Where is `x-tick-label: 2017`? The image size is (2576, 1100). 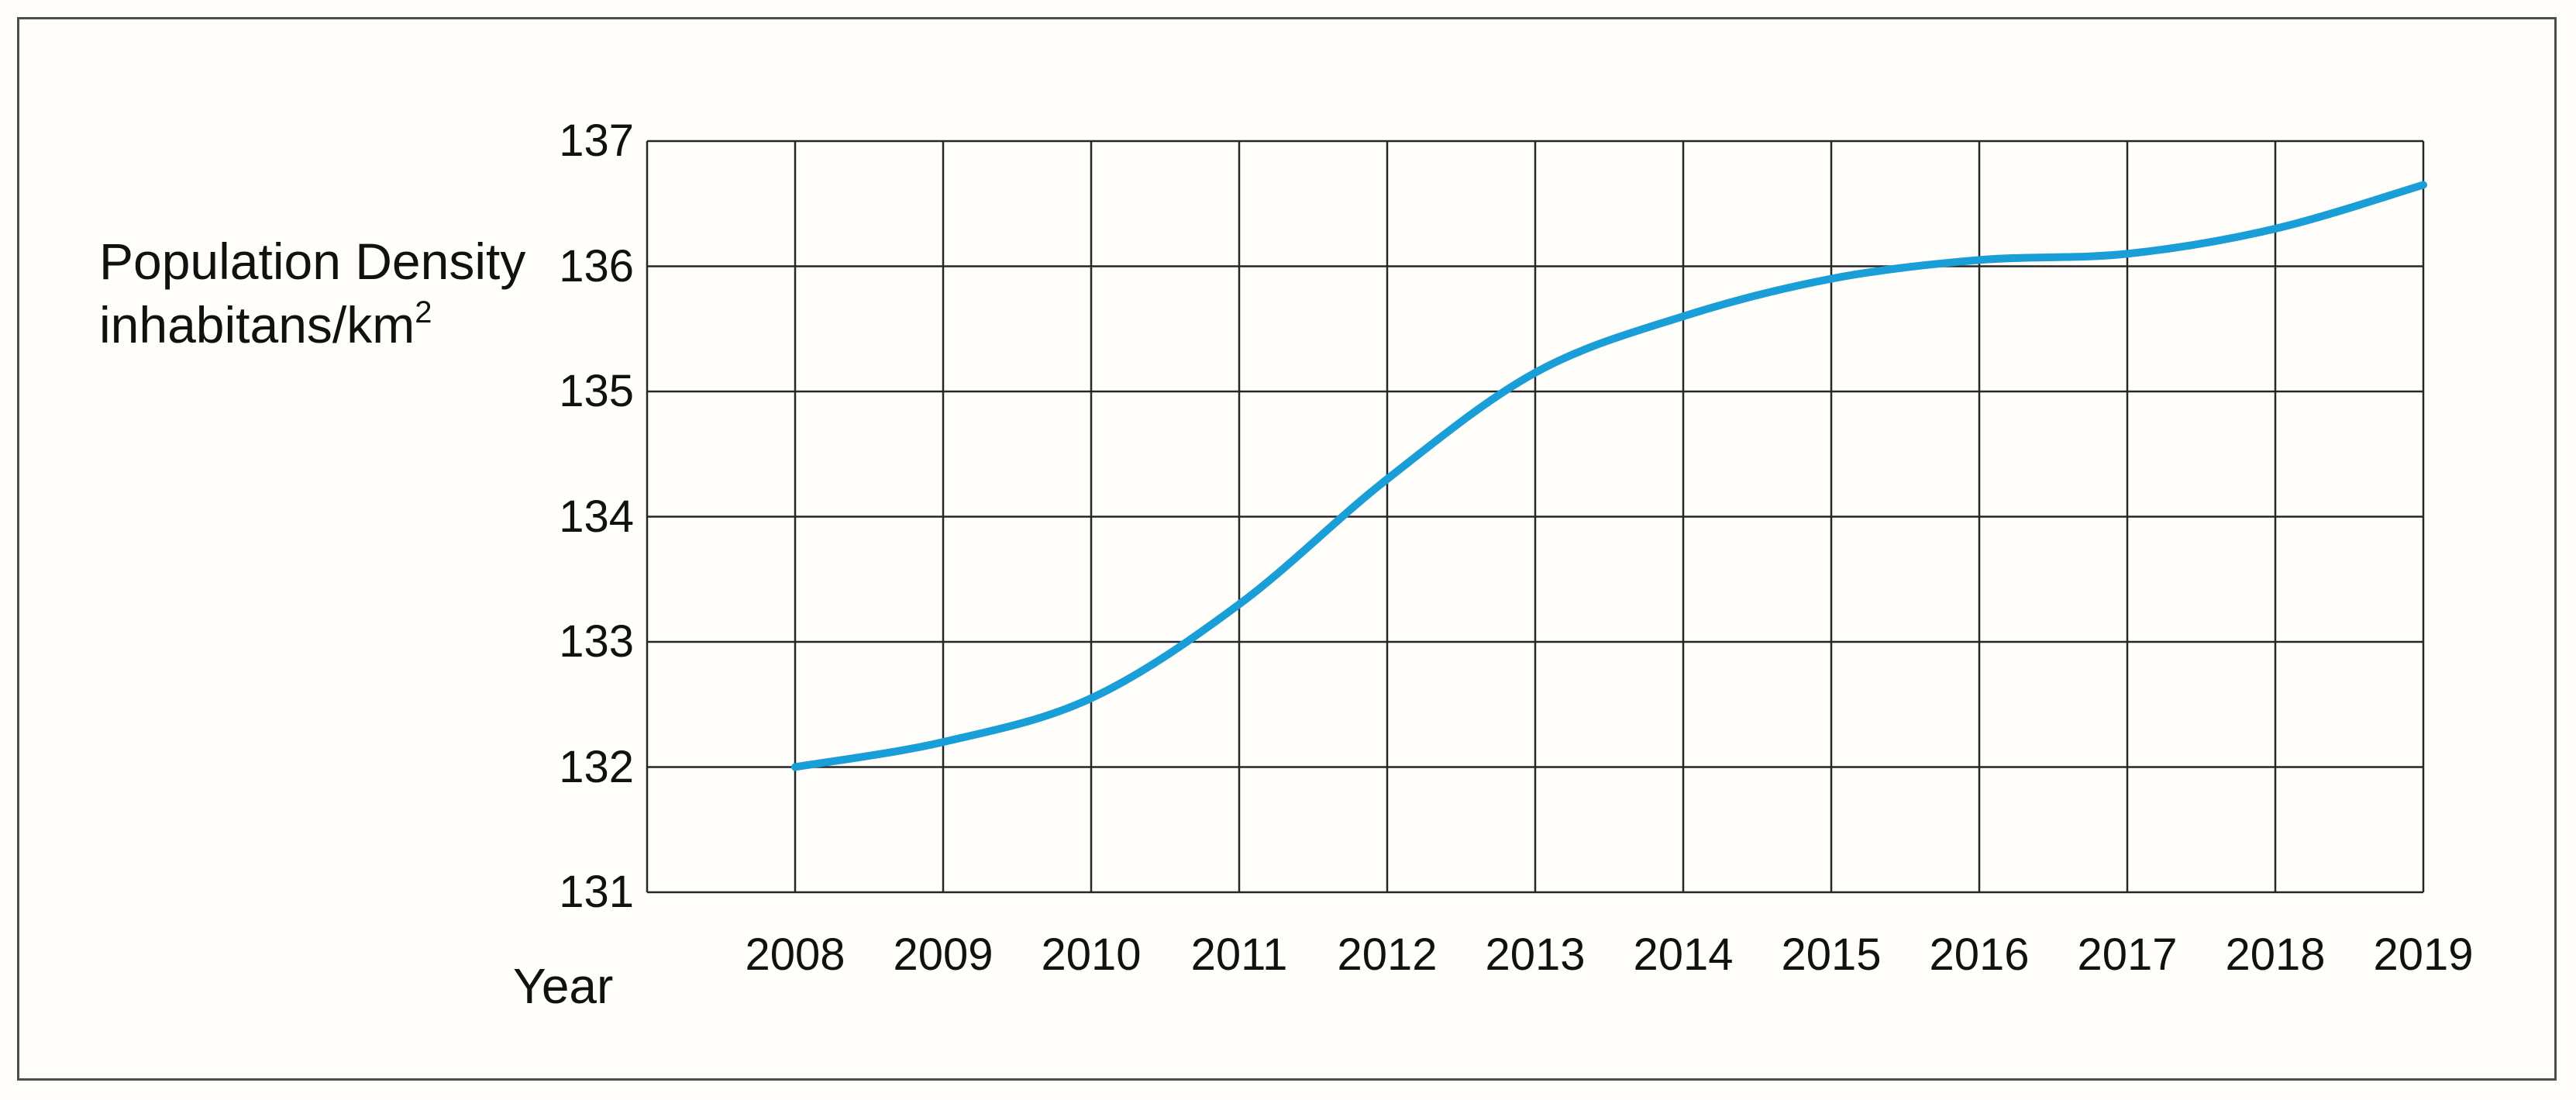 x-tick-label: 2017 is located at coordinates (2127, 955).